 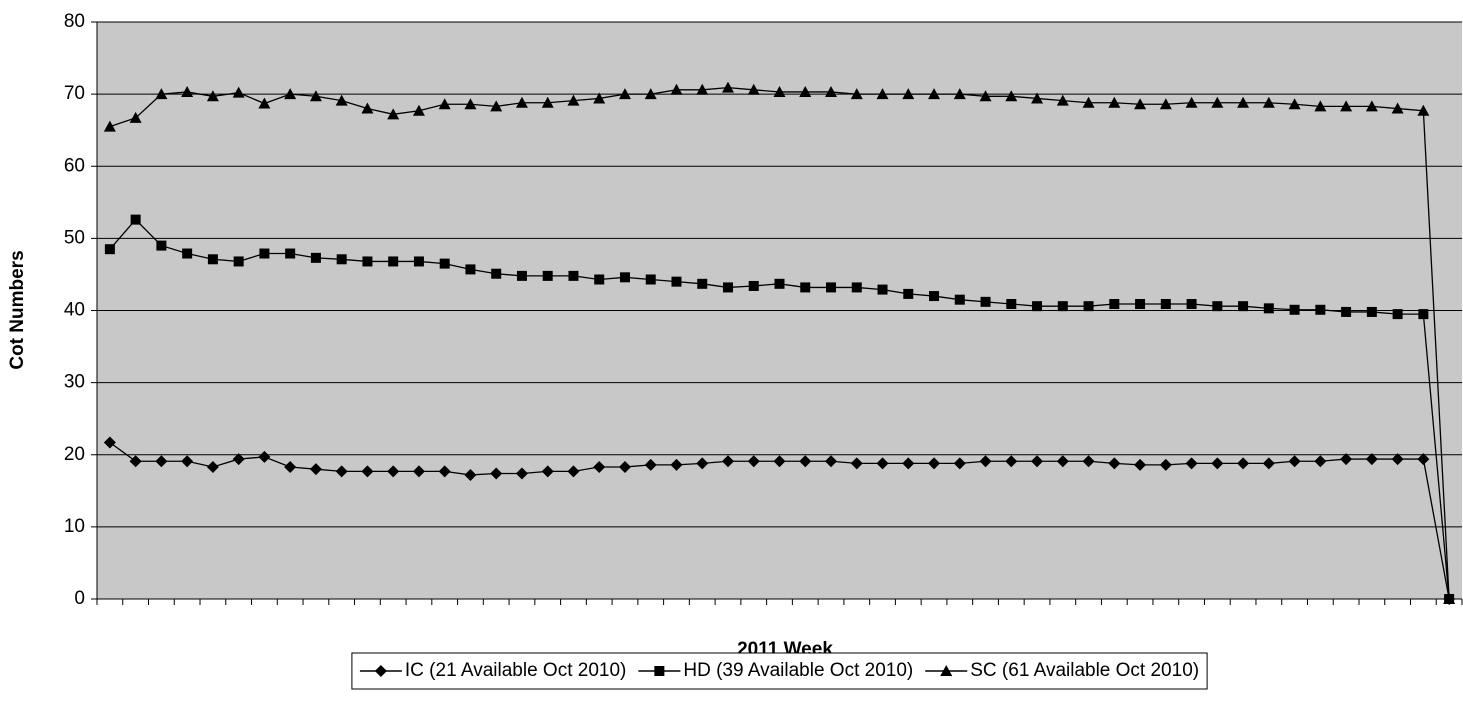 I want to click on y-axis-label: Cot Numbers, so click(x=17, y=309).